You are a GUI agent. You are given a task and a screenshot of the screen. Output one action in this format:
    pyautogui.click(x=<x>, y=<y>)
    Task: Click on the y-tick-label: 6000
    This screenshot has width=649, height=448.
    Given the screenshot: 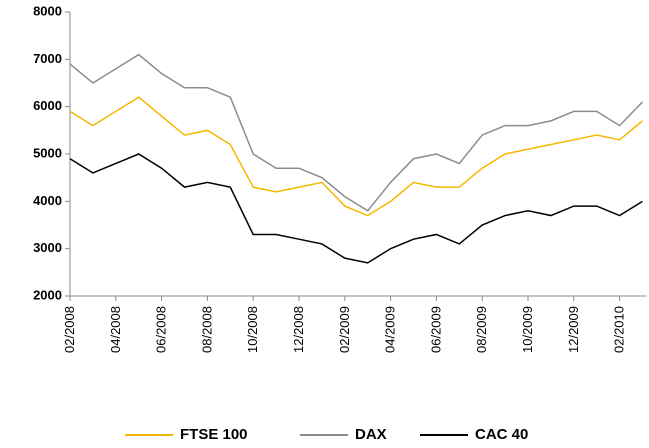 What is the action you would take?
    pyautogui.click(x=47, y=105)
    